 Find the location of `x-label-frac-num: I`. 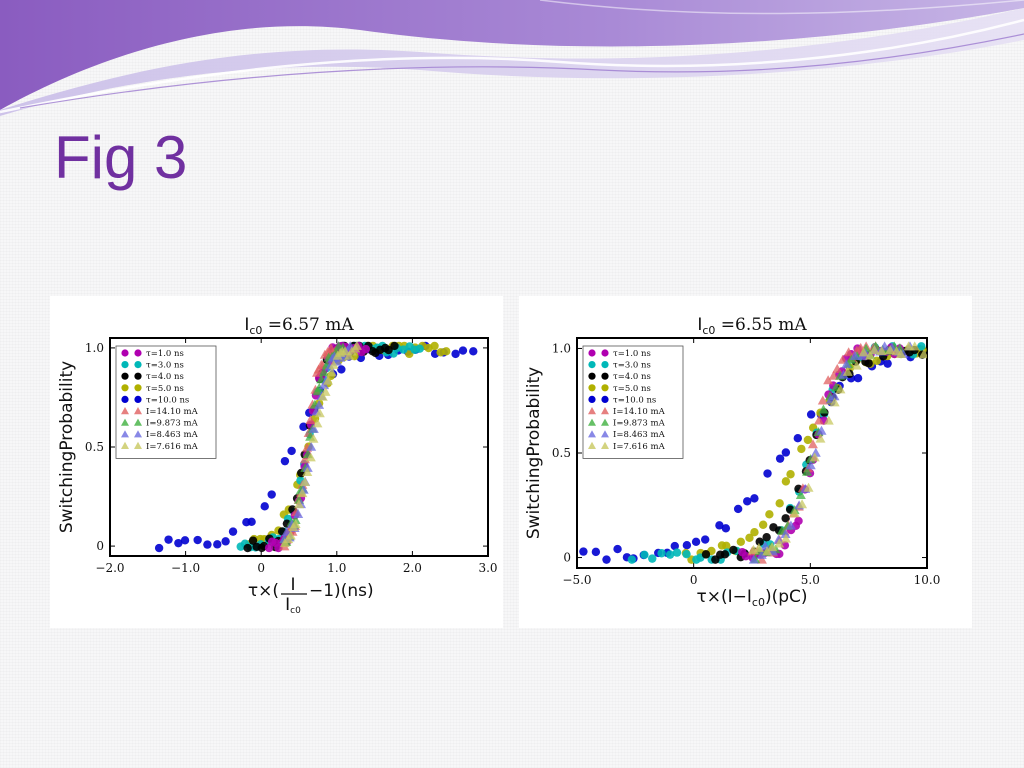

x-label-frac-num: I is located at coordinates (292, 585).